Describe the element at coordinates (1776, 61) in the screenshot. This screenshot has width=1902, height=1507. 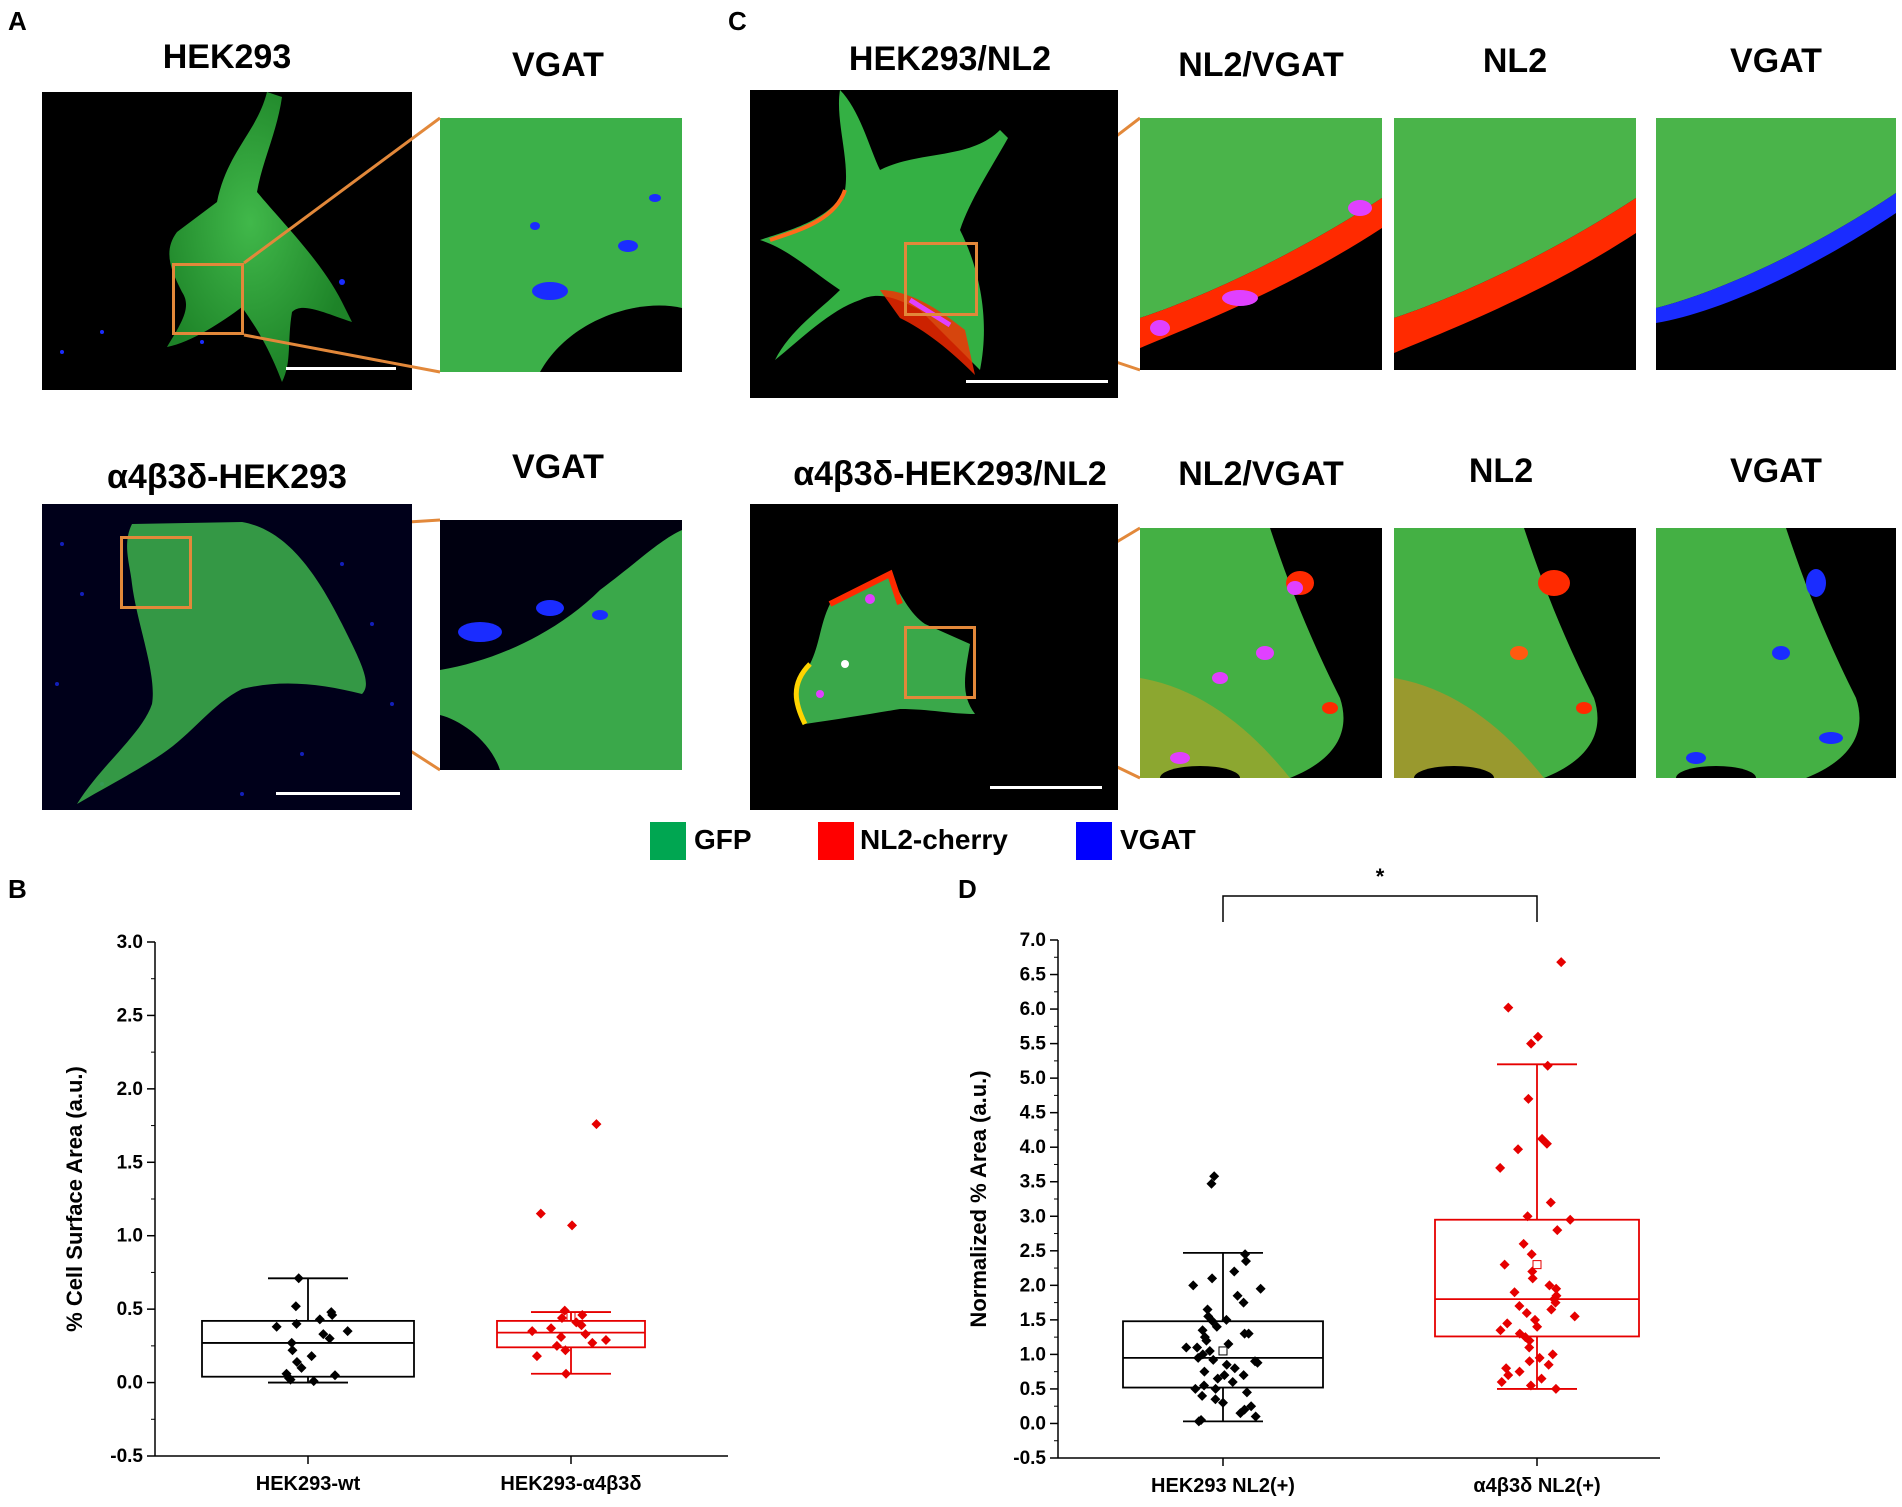
I see `panel-c-top-zoom-title-3: VGAT` at that location.